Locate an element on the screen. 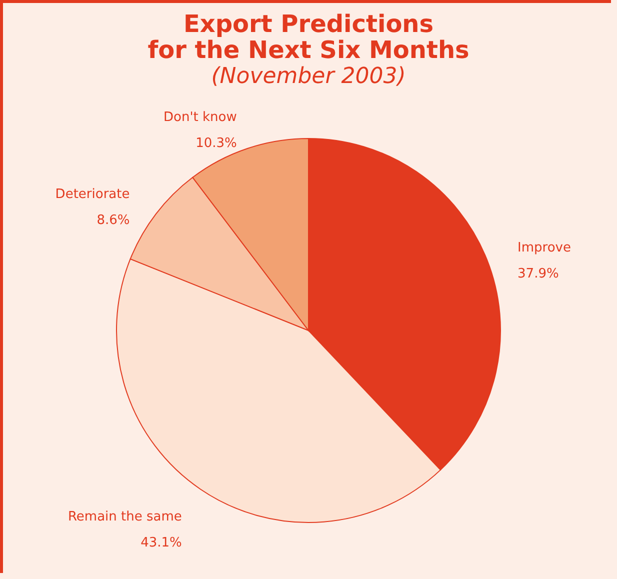 This screenshot has width=617, height=579. data-label: 10.3% is located at coordinates (216, 144).